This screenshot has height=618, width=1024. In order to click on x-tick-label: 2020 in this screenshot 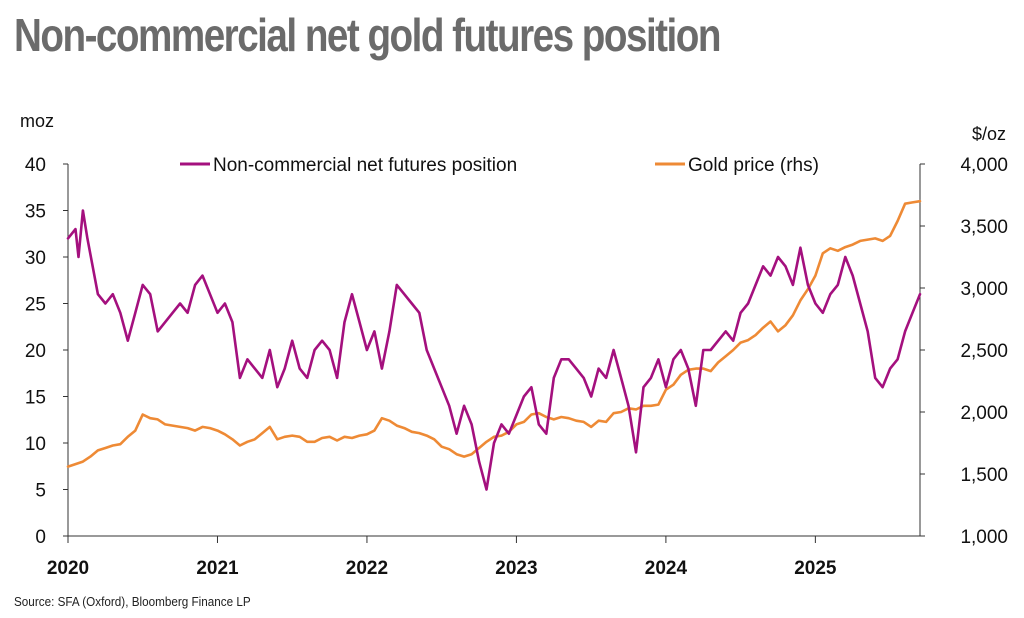, I will do `click(68, 568)`.